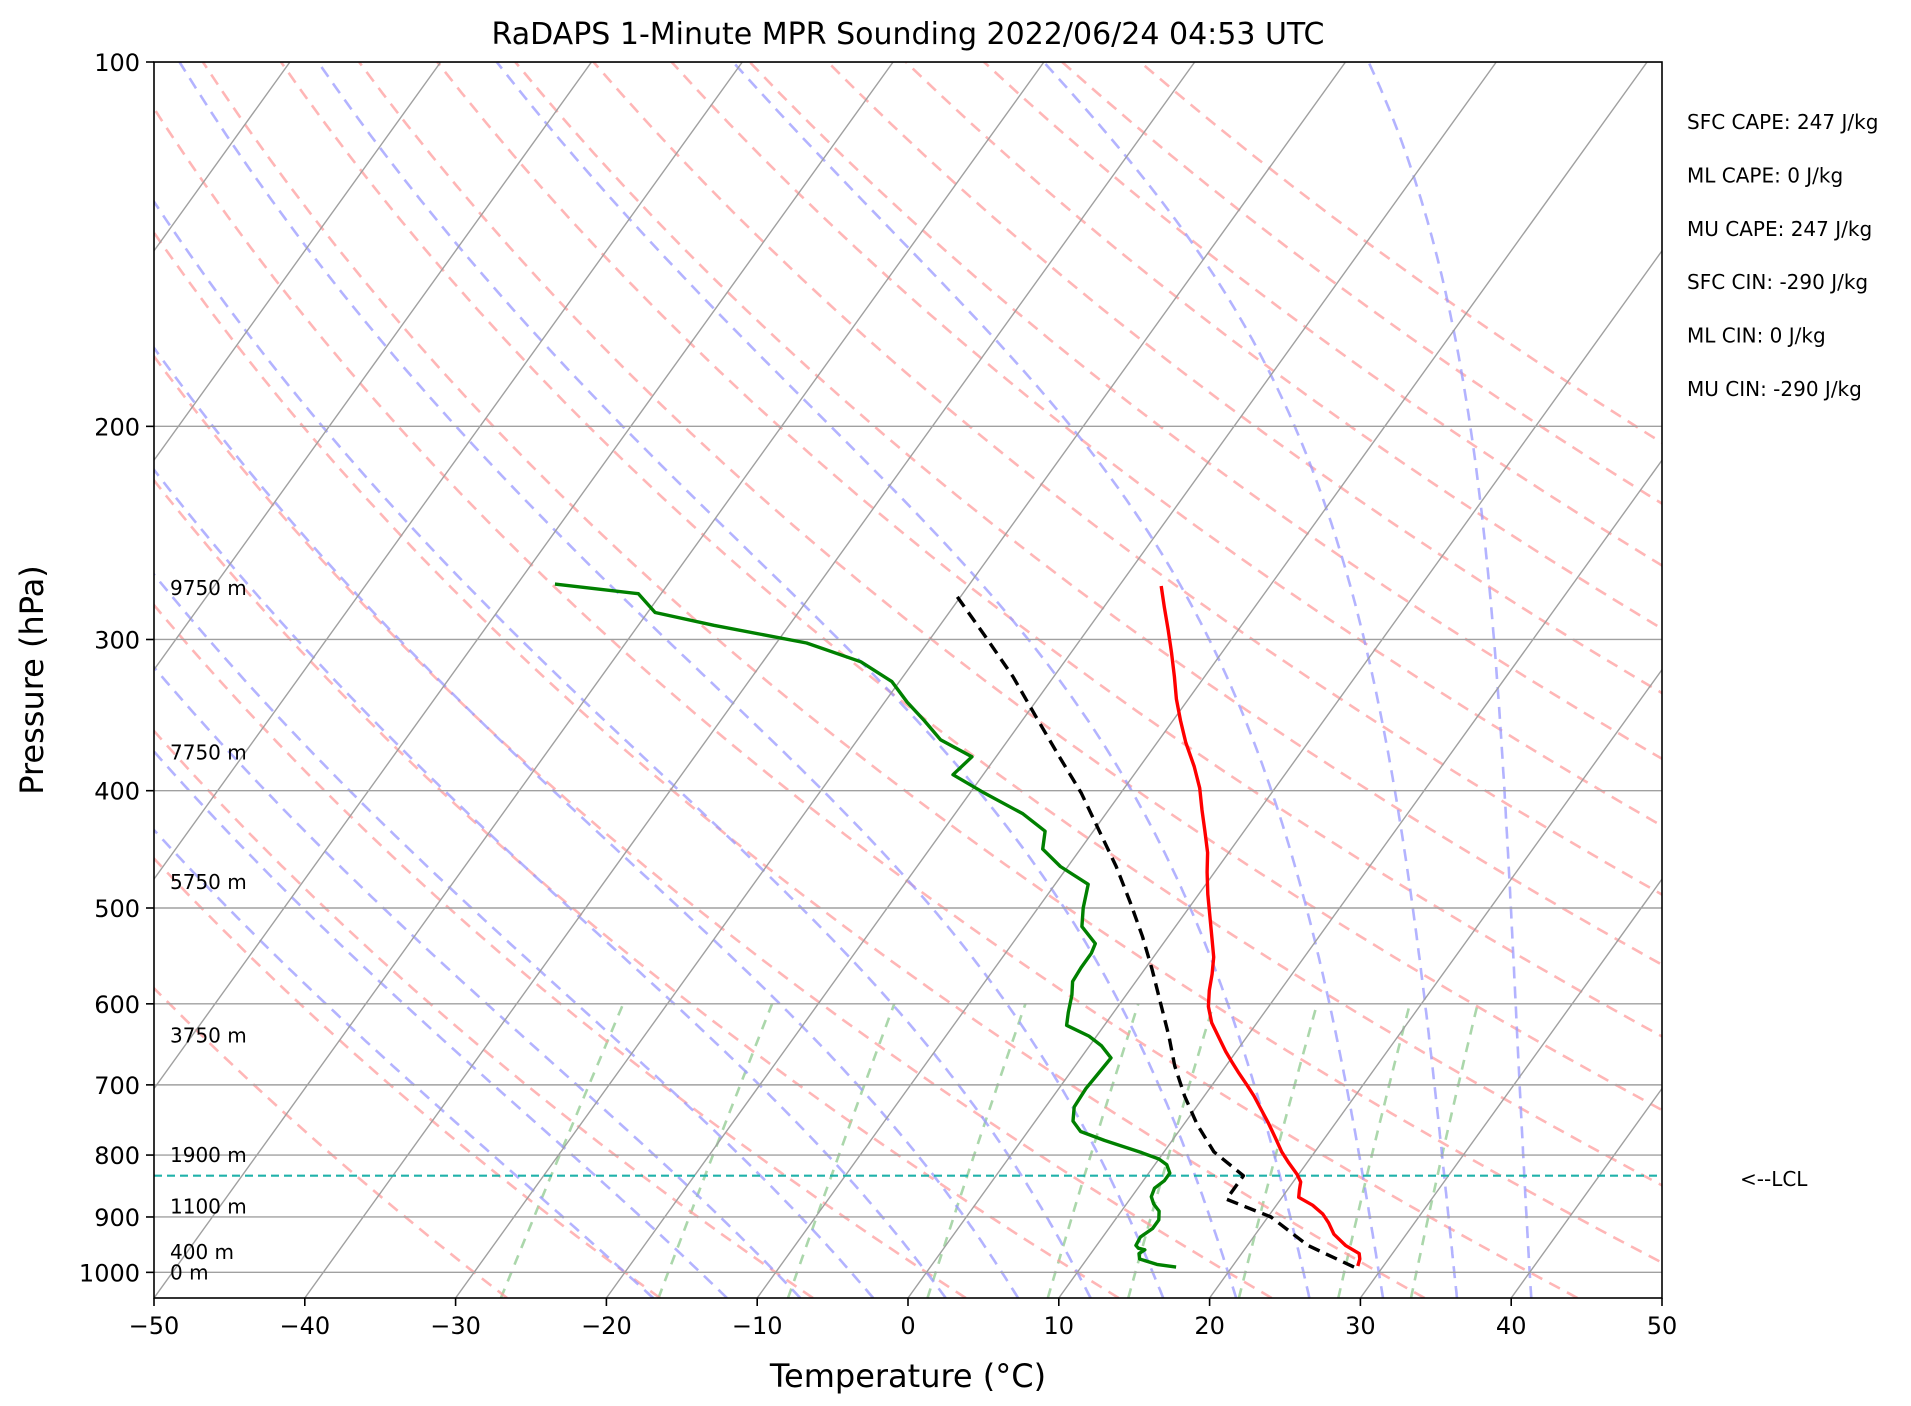 The height and width of the screenshot is (1406, 1911). Describe the element at coordinates (1756, 336) in the screenshot. I see `index-label: ML CIN: 0 J/kg` at that location.